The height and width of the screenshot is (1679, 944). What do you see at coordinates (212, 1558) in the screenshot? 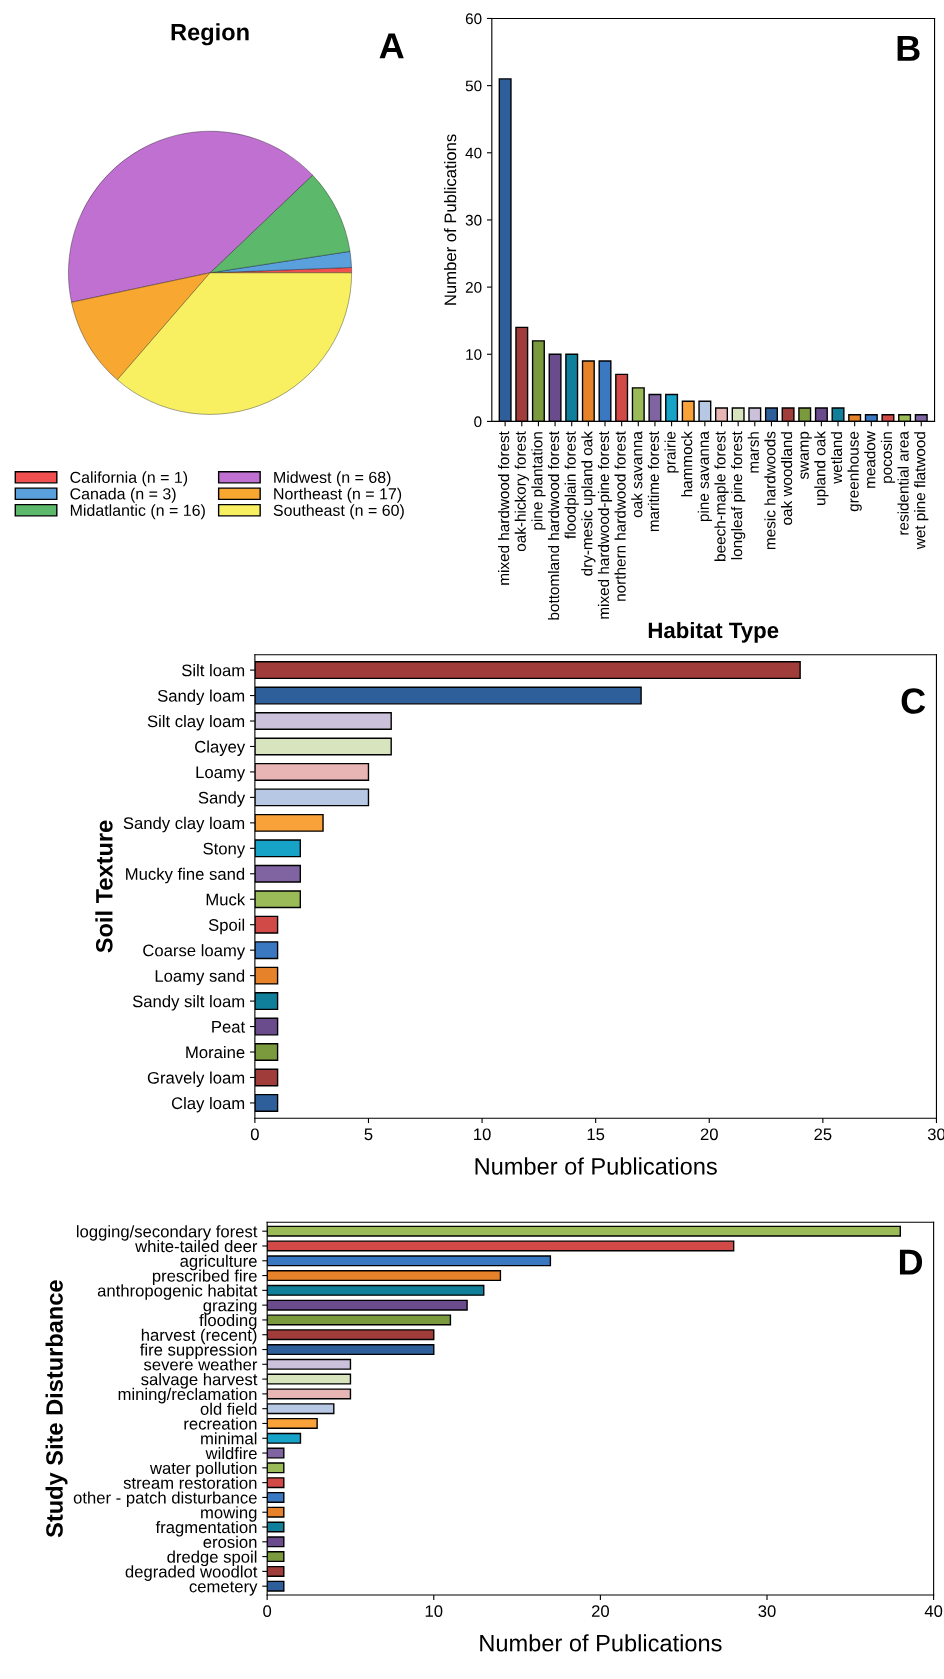
I see `y-tick-label: dredge spoil` at bounding box center [212, 1558].